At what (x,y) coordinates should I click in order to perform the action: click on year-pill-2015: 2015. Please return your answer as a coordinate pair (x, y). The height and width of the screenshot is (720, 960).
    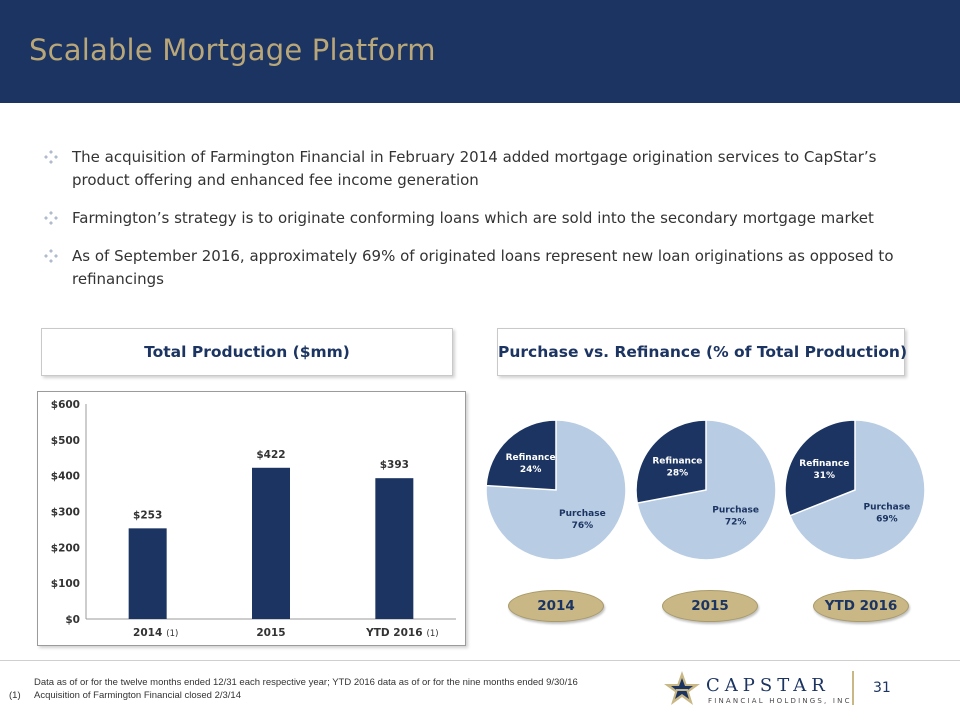
    Looking at the image, I should click on (710, 606).